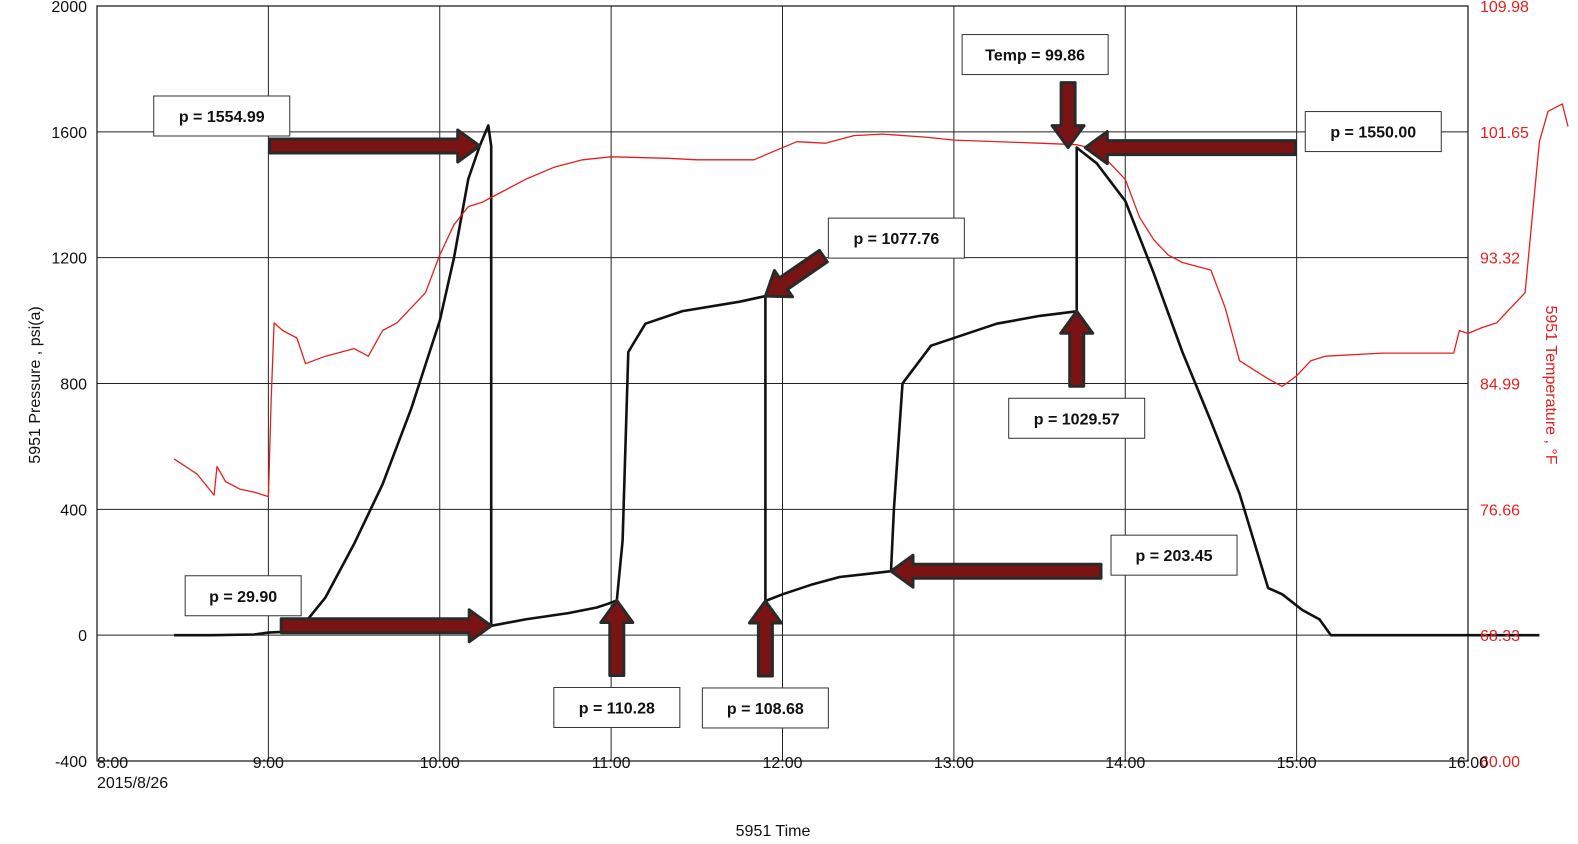  What do you see at coordinates (1504, 133) in the screenshot?
I see `y-tick-label-right: 101.65` at bounding box center [1504, 133].